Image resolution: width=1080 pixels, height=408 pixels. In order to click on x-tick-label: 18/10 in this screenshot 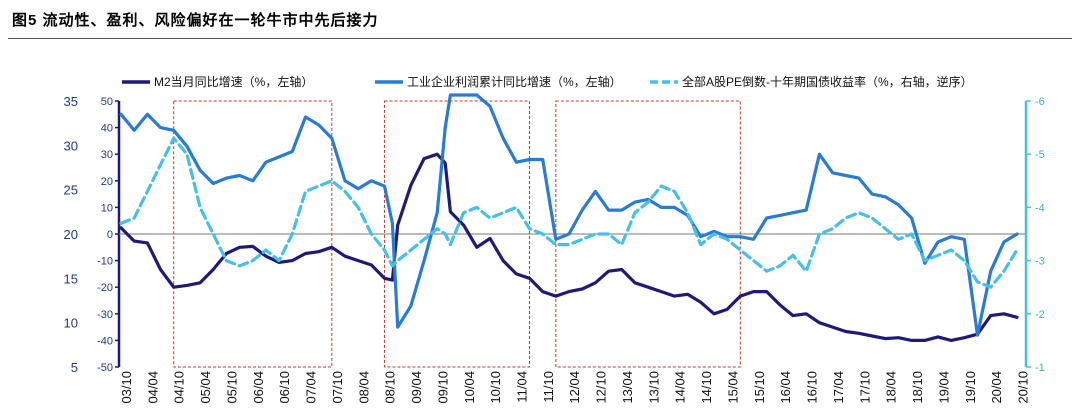, I will do `click(917, 387)`.